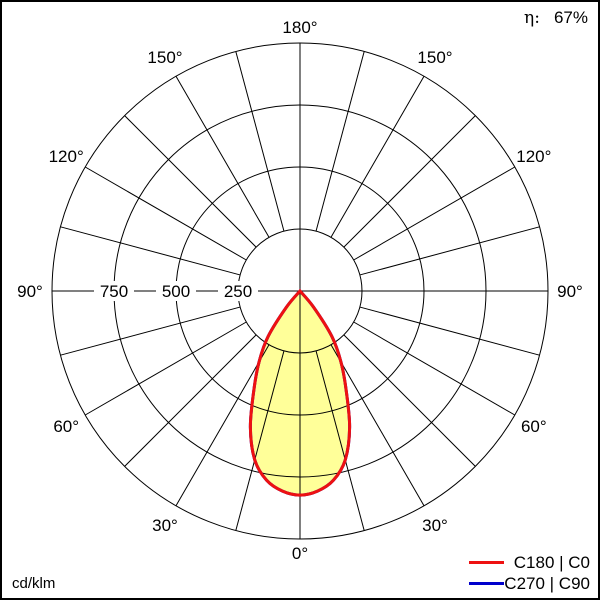  I want to click on radial-tick-label: 500, so click(176, 291).